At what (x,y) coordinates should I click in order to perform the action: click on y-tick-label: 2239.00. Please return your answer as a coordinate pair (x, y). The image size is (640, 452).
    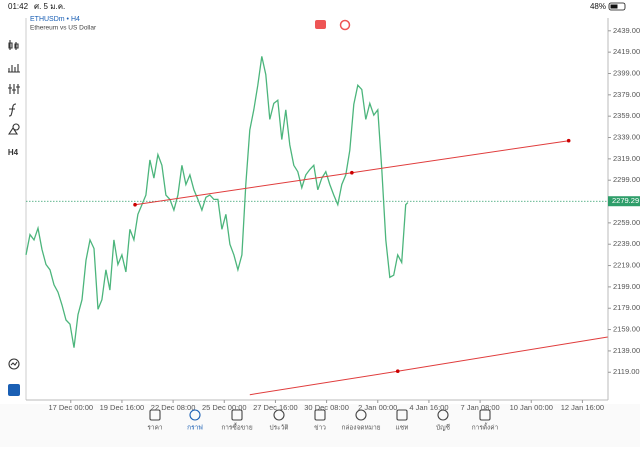
    Looking at the image, I should click on (626, 243).